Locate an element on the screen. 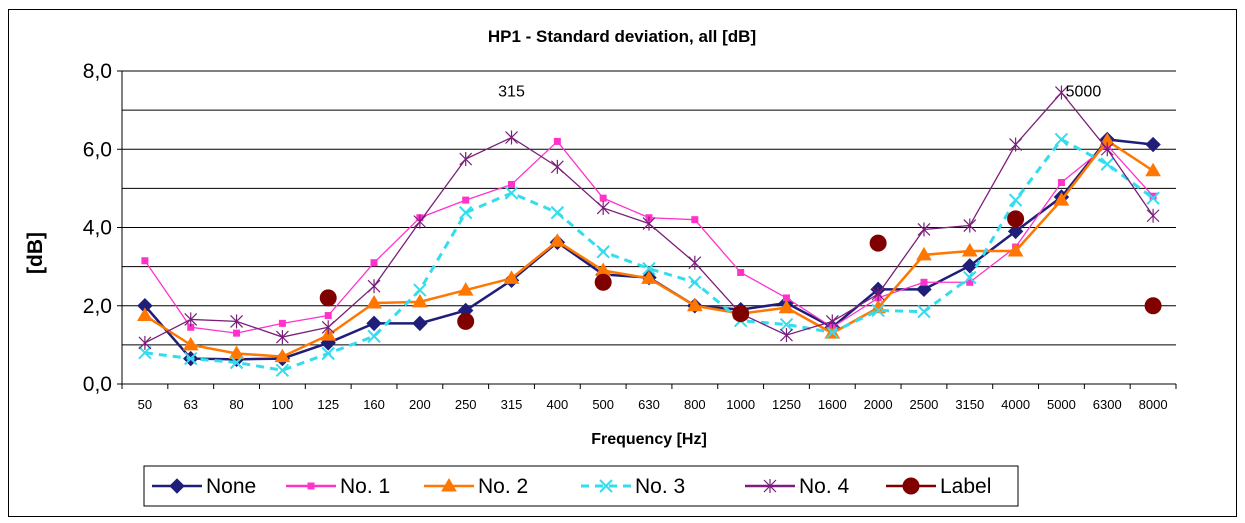  legend-item-label: Label is located at coordinates (938, 486).